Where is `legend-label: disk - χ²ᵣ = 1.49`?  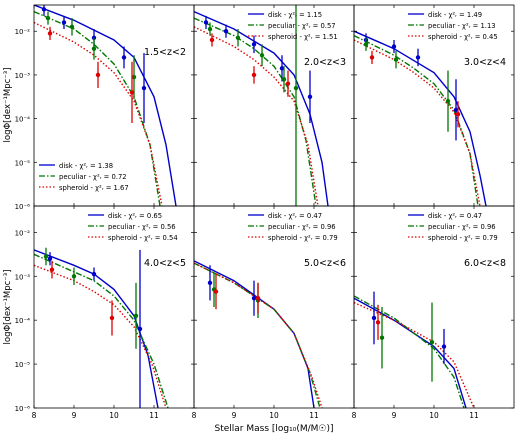
legend-label: disk - χ²ᵣ = 1.49 is located at coordinates (455, 15).